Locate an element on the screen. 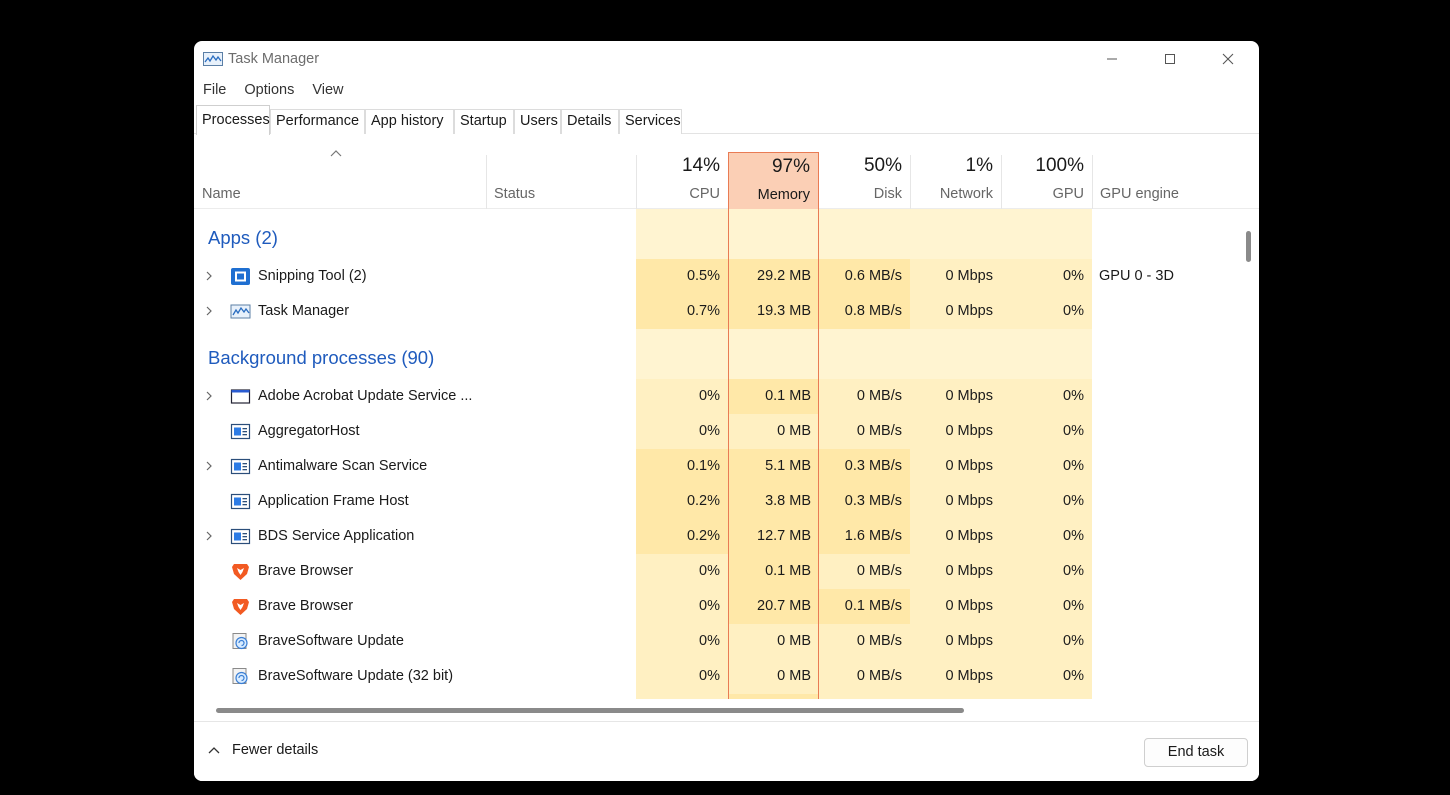  window-icon is located at coordinates (240, 396).